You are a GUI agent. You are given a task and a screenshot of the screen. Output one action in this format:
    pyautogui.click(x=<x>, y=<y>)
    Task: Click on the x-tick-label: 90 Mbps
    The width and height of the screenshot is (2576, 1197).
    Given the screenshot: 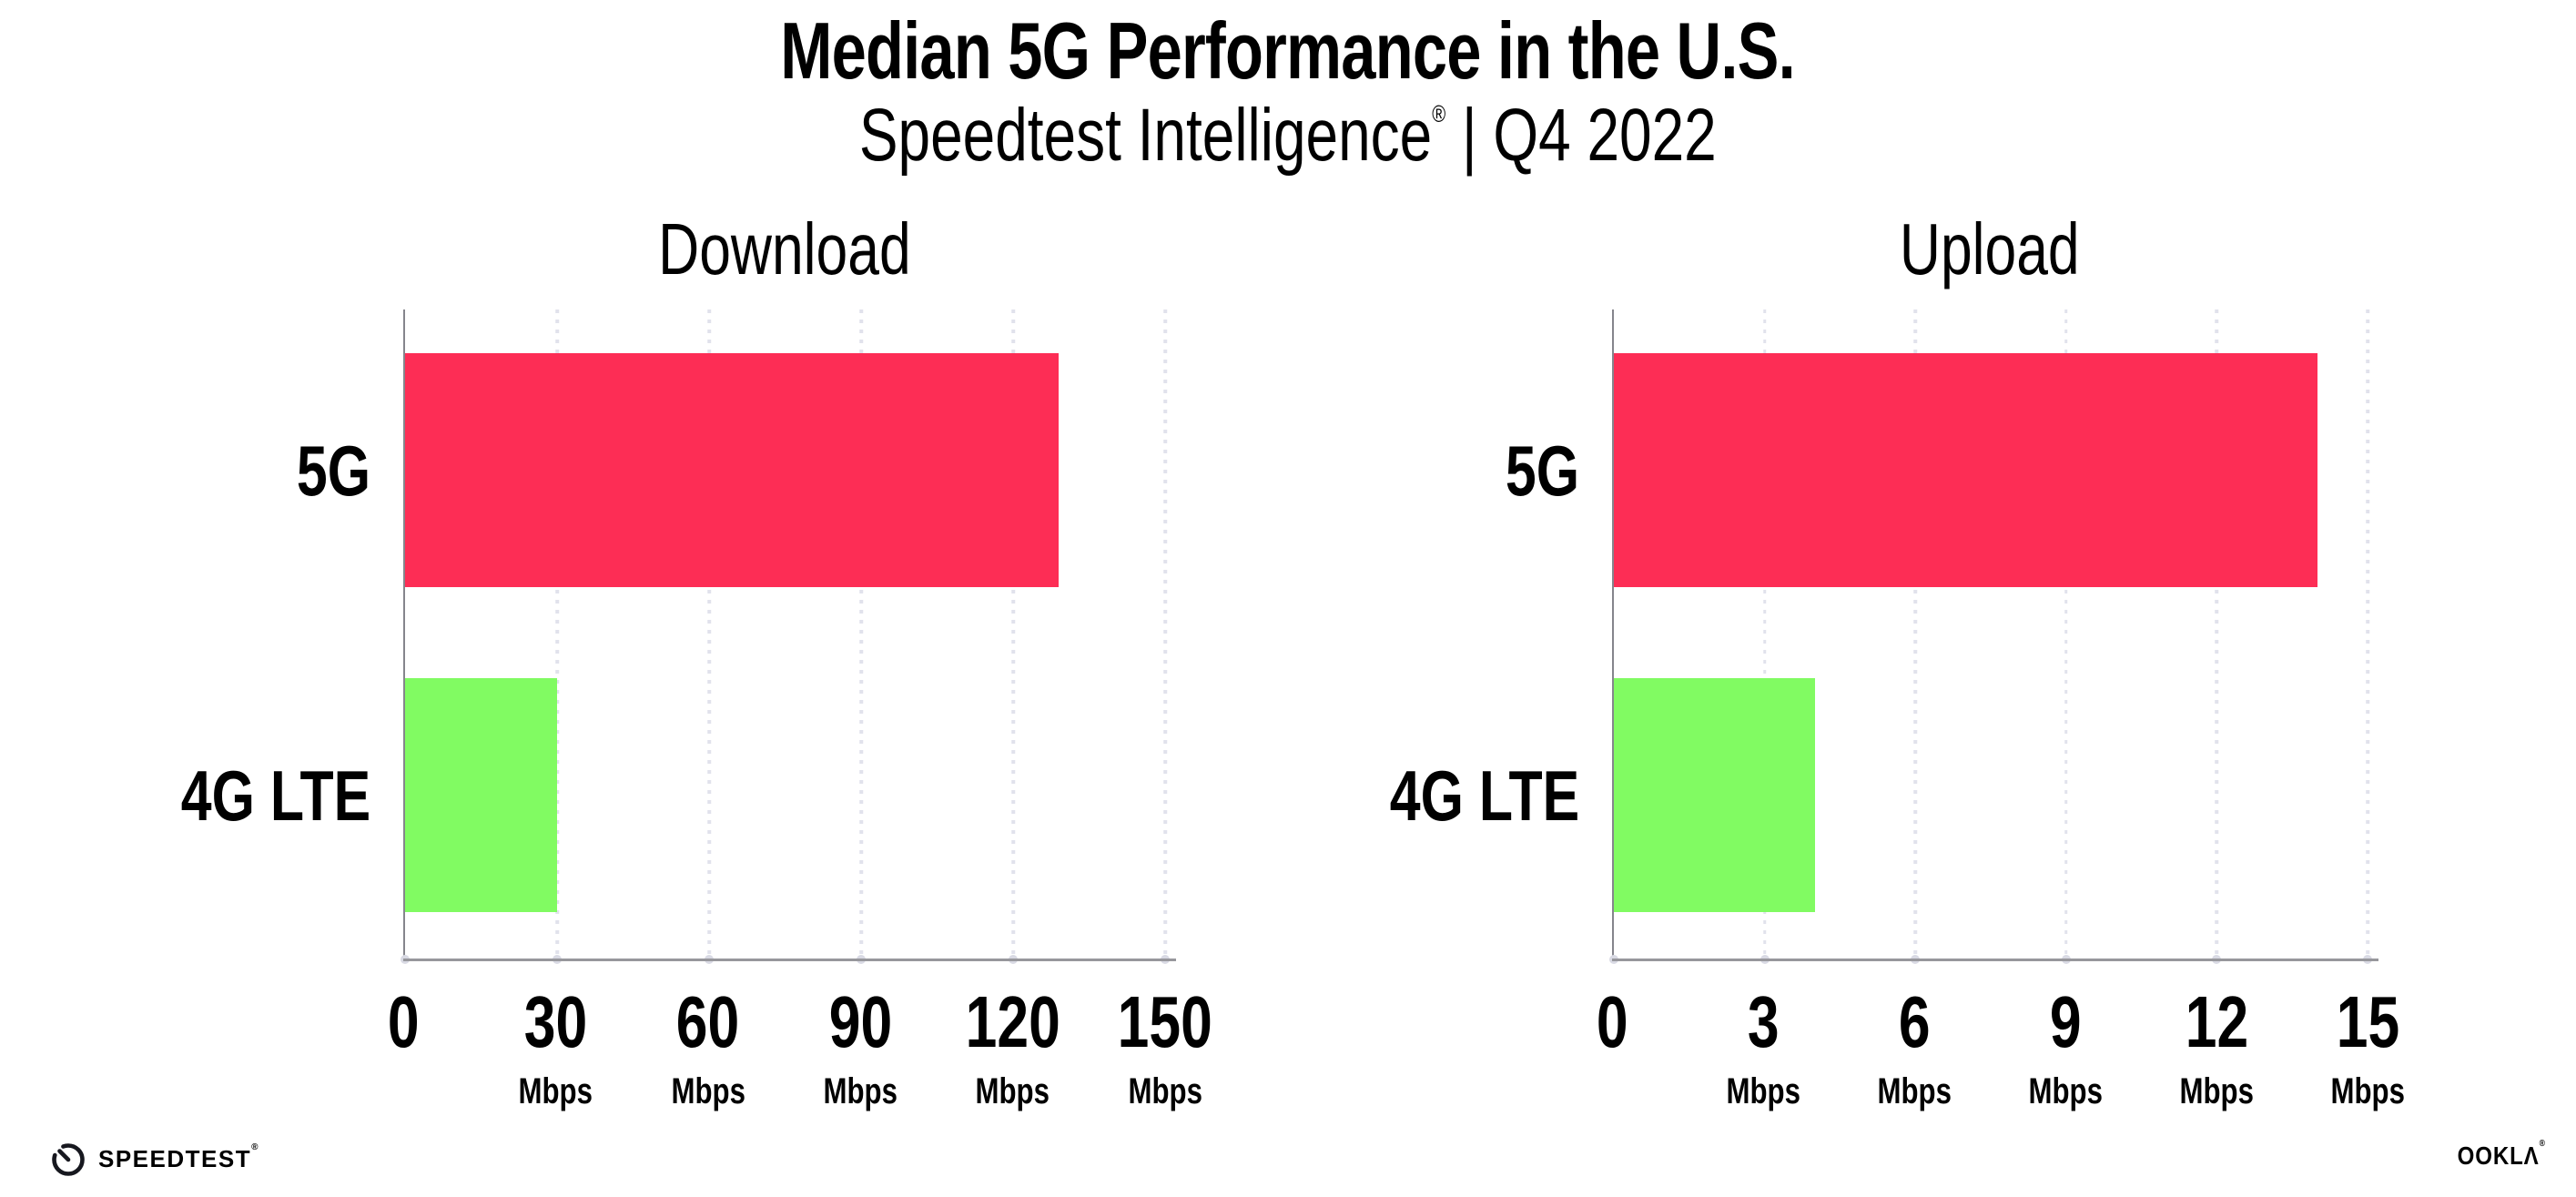 What is the action you would take?
    pyautogui.click(x=860, y=1049)
    